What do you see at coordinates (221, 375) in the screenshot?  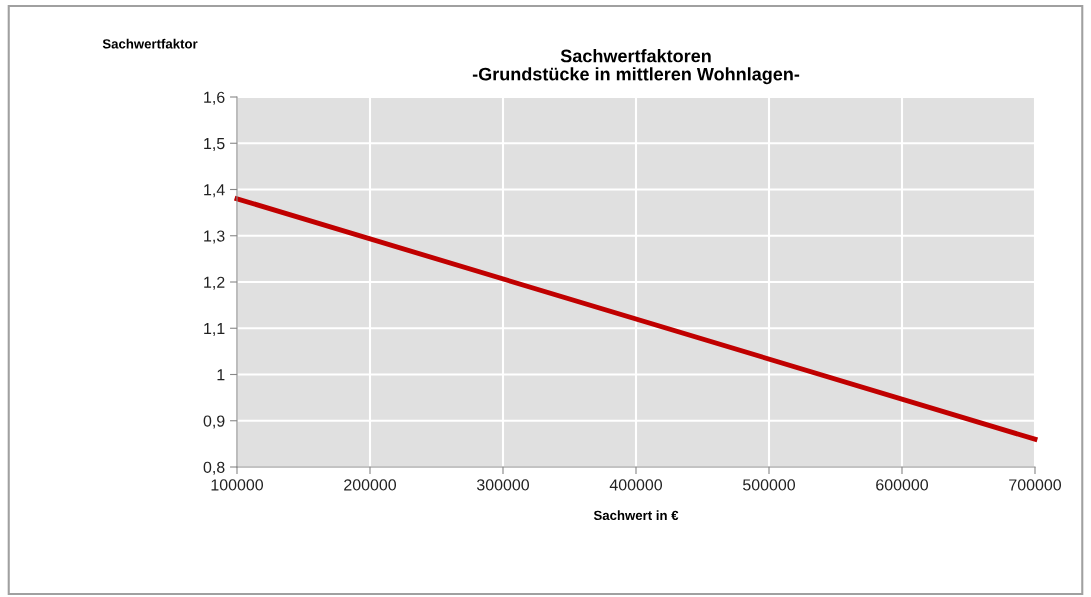 I see `y-tick-label: 1` at bounding box center [221, 375].